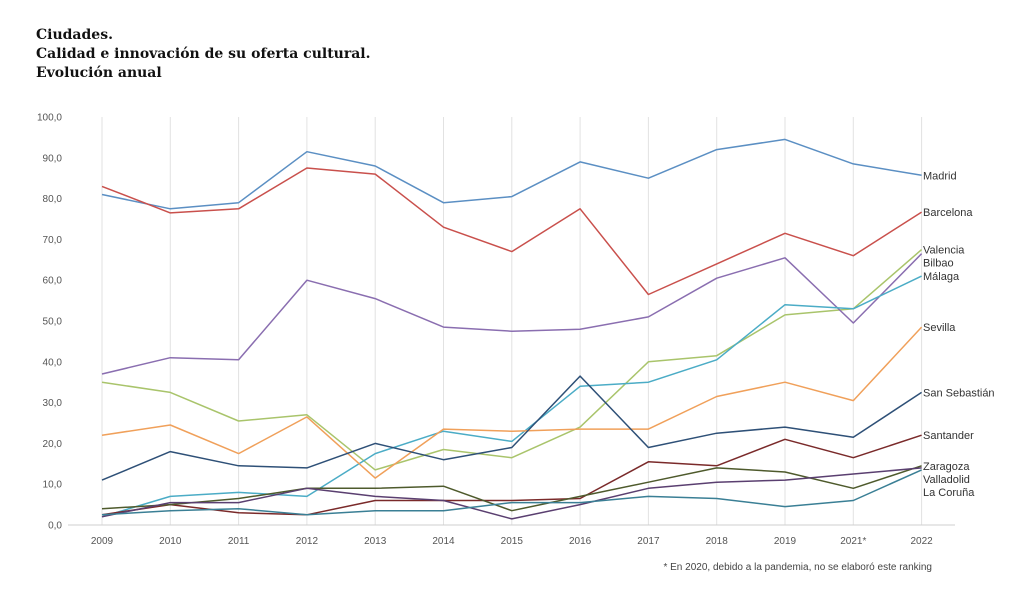 Image resolution: width=1024 pixels, height=594 pixels. Describe the element at coordinates (102, 541) in the screenshot. I see `x-tick-label: 2009` at that location.